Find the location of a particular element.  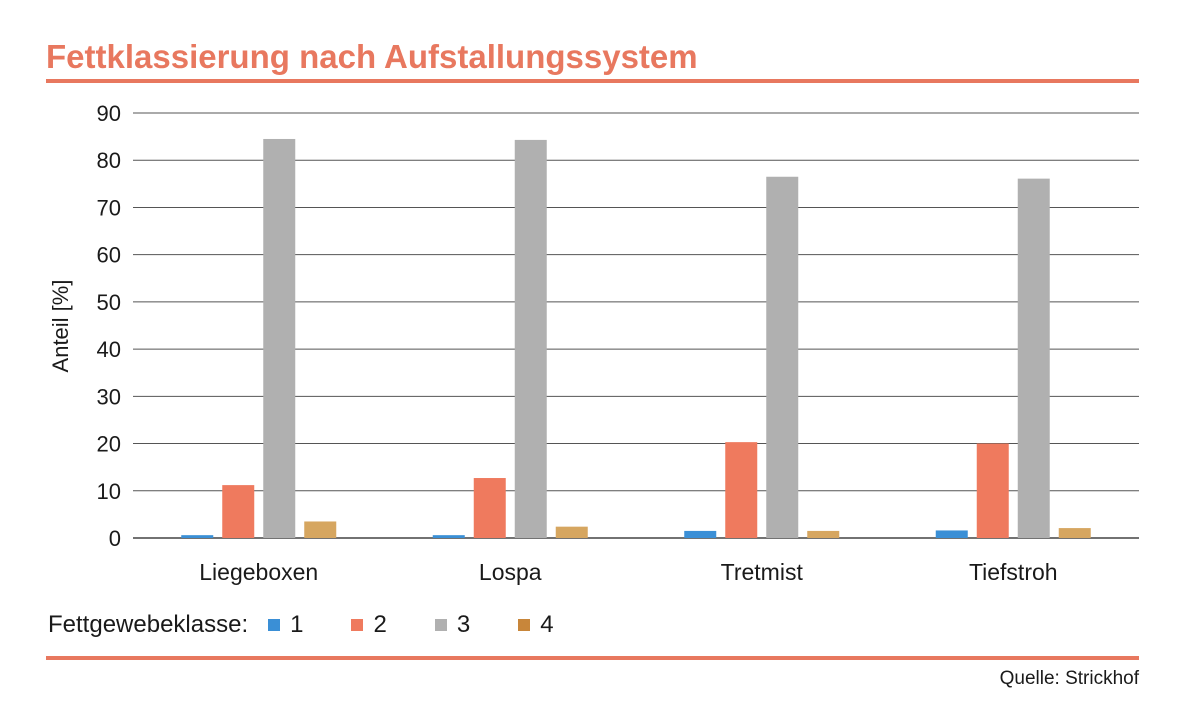

footer-divider is located at coordinates (592, 658).